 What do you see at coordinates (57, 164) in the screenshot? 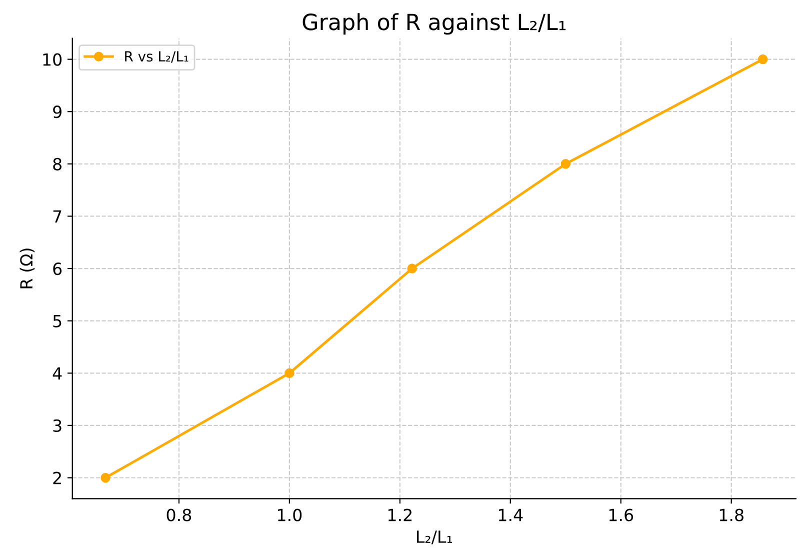
I see `y-tick-label: 8` at bounding box center [57, 164].